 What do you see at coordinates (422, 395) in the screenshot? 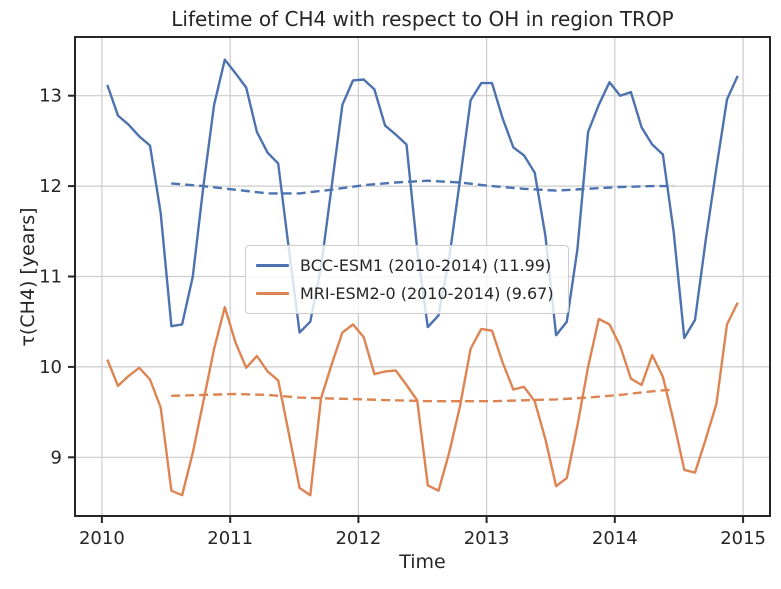
I see `series-line-mri-esm2-0-running-mean` at bounding box center [422, 395].